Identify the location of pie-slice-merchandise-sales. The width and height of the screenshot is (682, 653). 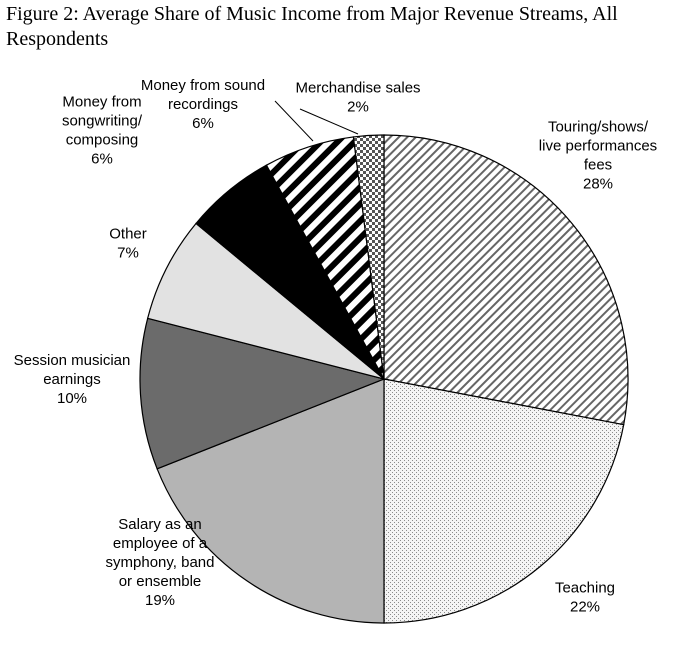
(368, 257).